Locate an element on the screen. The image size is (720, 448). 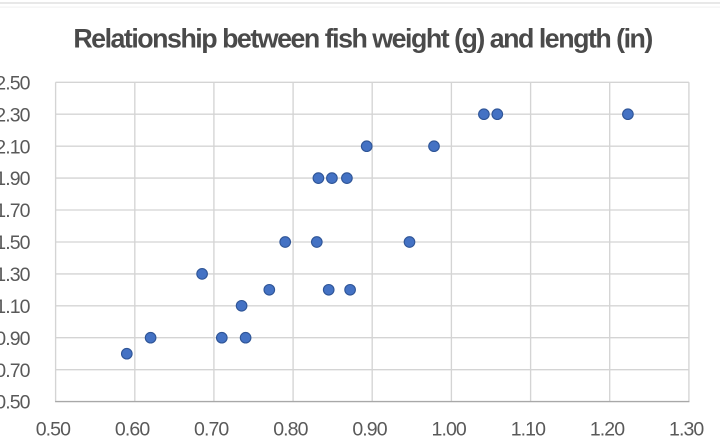
svg-text: 1.90 is located at coordinates (15, 179).